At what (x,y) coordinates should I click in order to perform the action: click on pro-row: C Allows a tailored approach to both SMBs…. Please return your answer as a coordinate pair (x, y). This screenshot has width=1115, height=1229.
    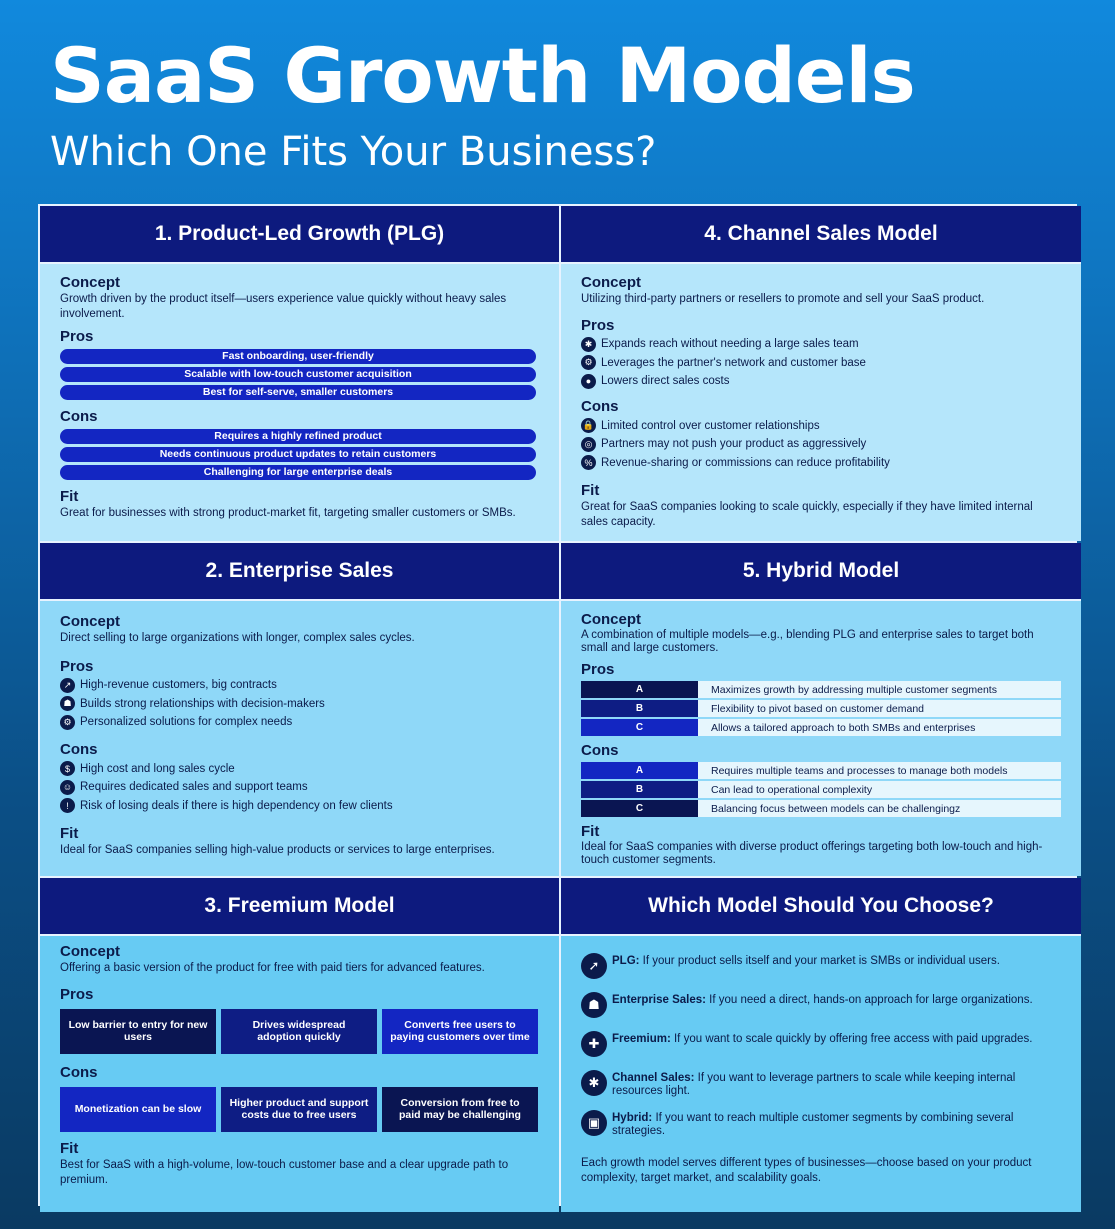
    Looking at the image, I should click on (821, 728).